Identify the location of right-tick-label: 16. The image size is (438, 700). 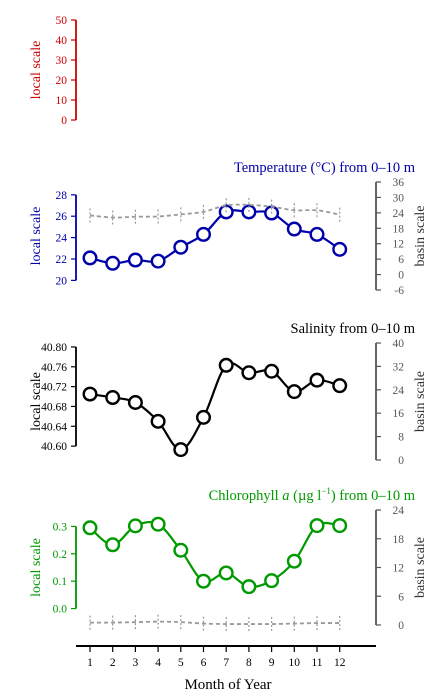
(399, 414).